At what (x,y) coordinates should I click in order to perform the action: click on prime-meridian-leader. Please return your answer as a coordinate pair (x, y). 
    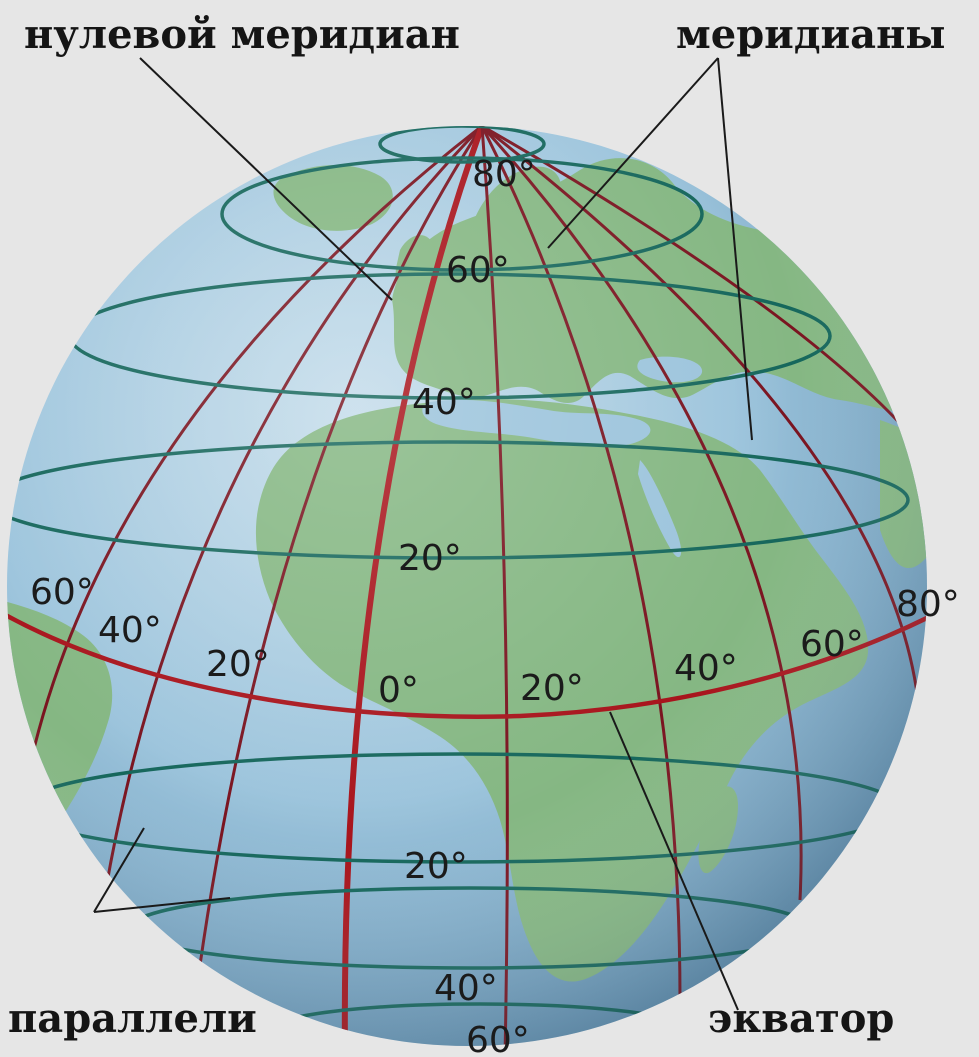
    Looking at the image, I should click on (266, 179).